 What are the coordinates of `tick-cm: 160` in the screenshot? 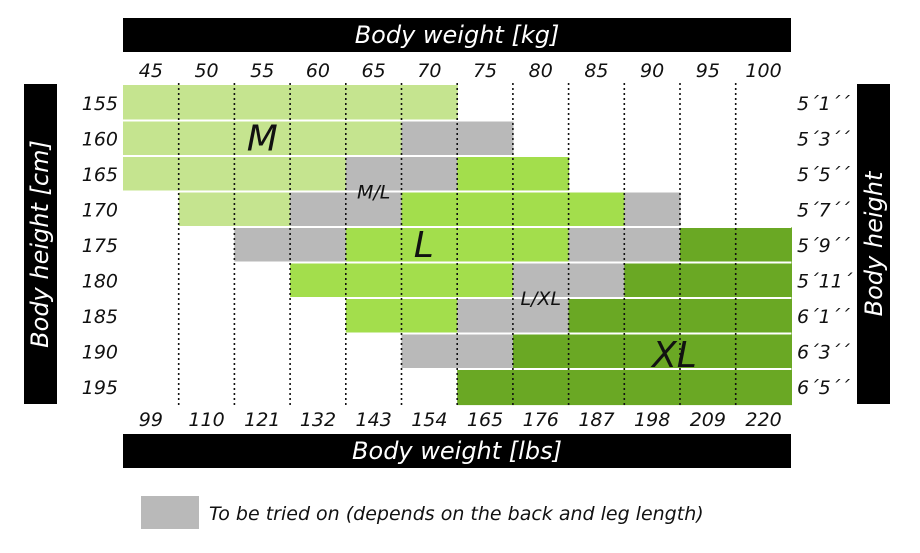 It's located at (100, 139).